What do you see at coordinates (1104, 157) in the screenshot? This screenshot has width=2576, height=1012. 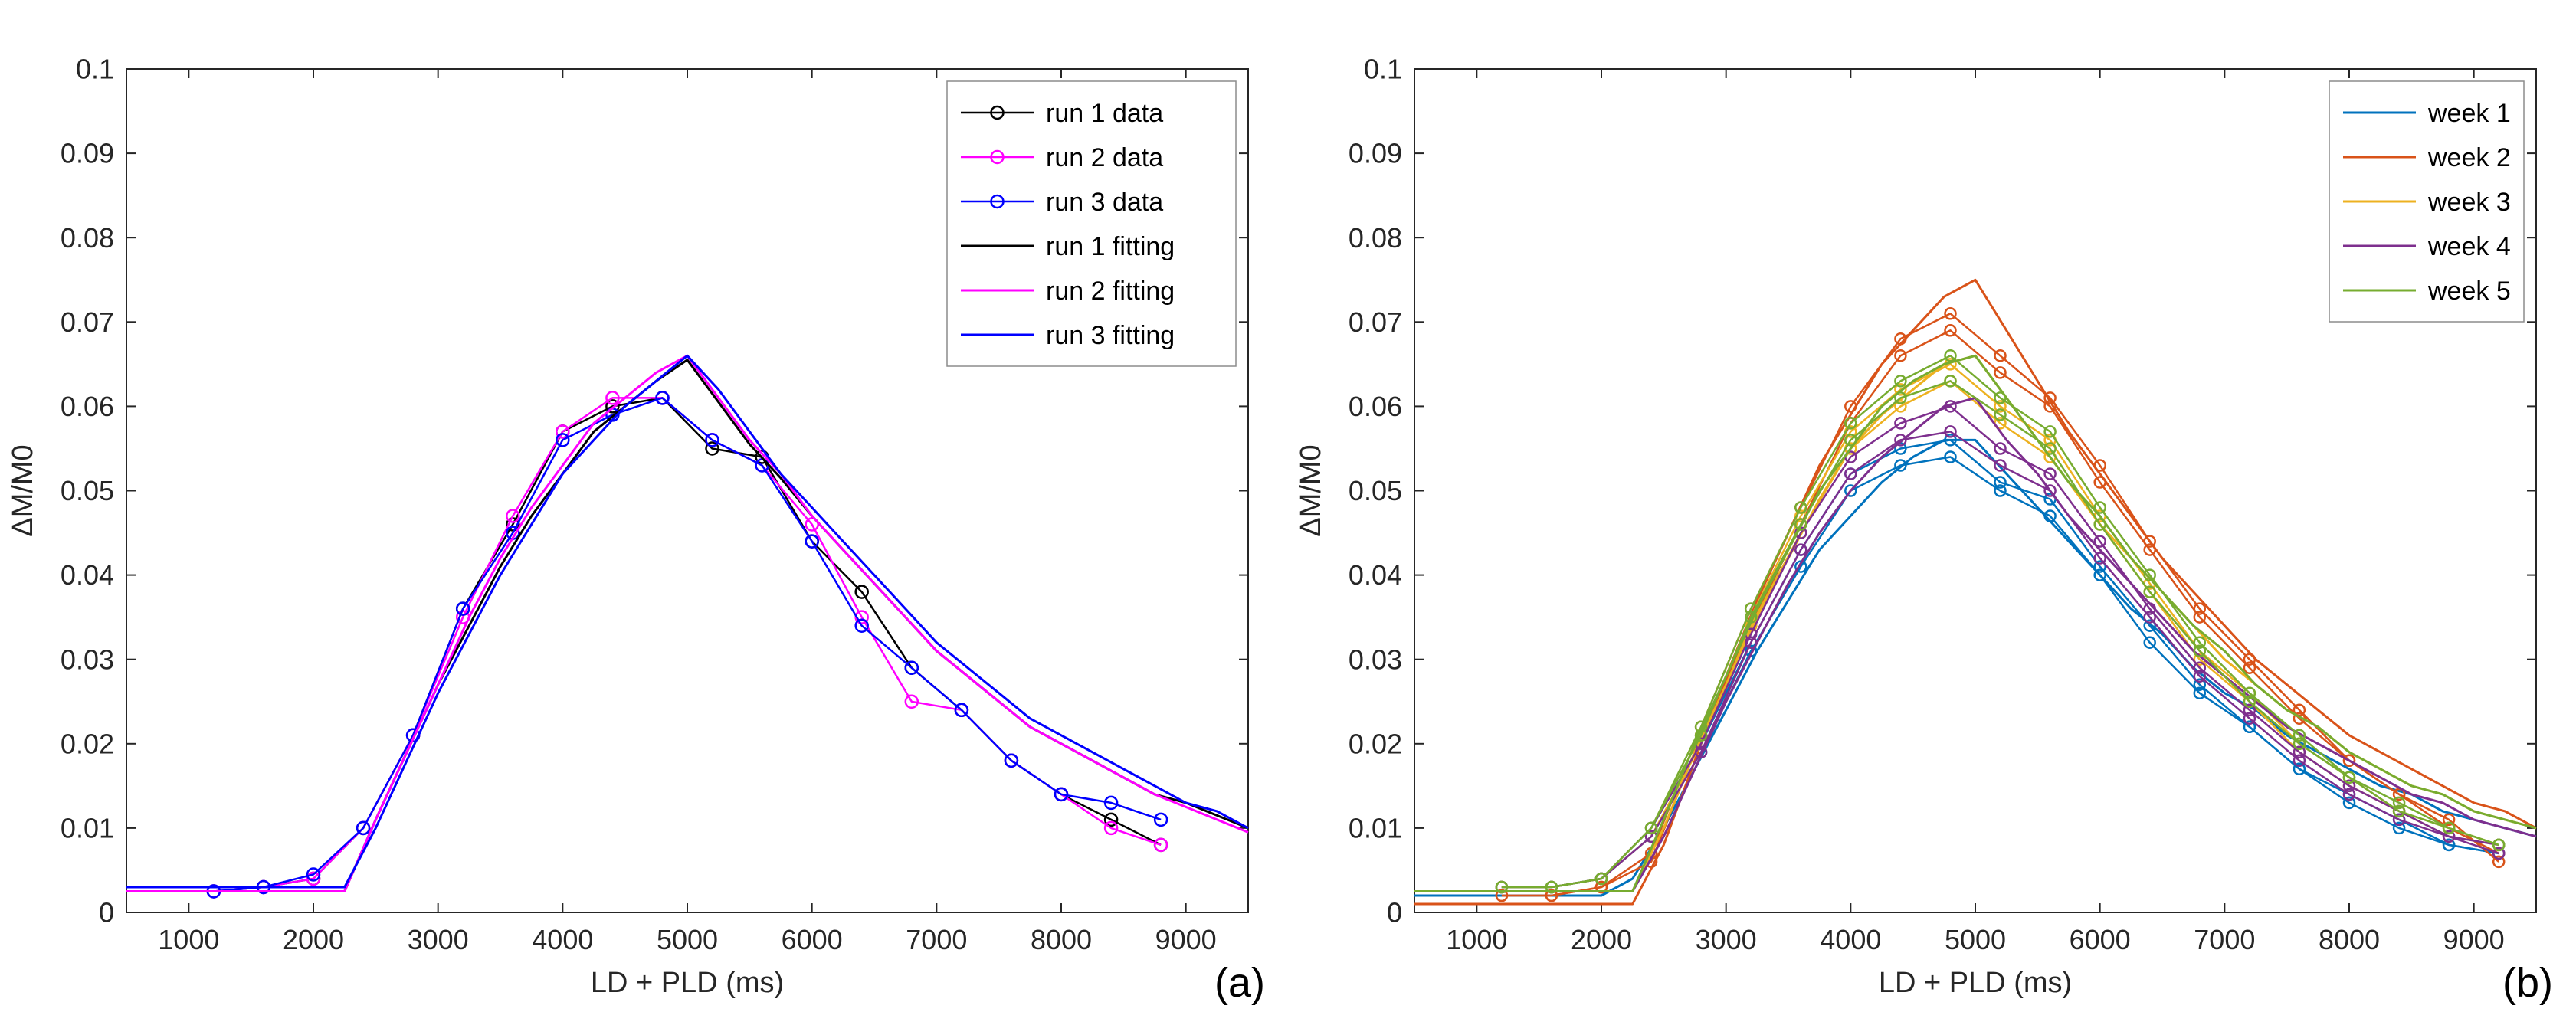 I see `legend-entry-label: run 2 data` at bounding box center [1104, 157].